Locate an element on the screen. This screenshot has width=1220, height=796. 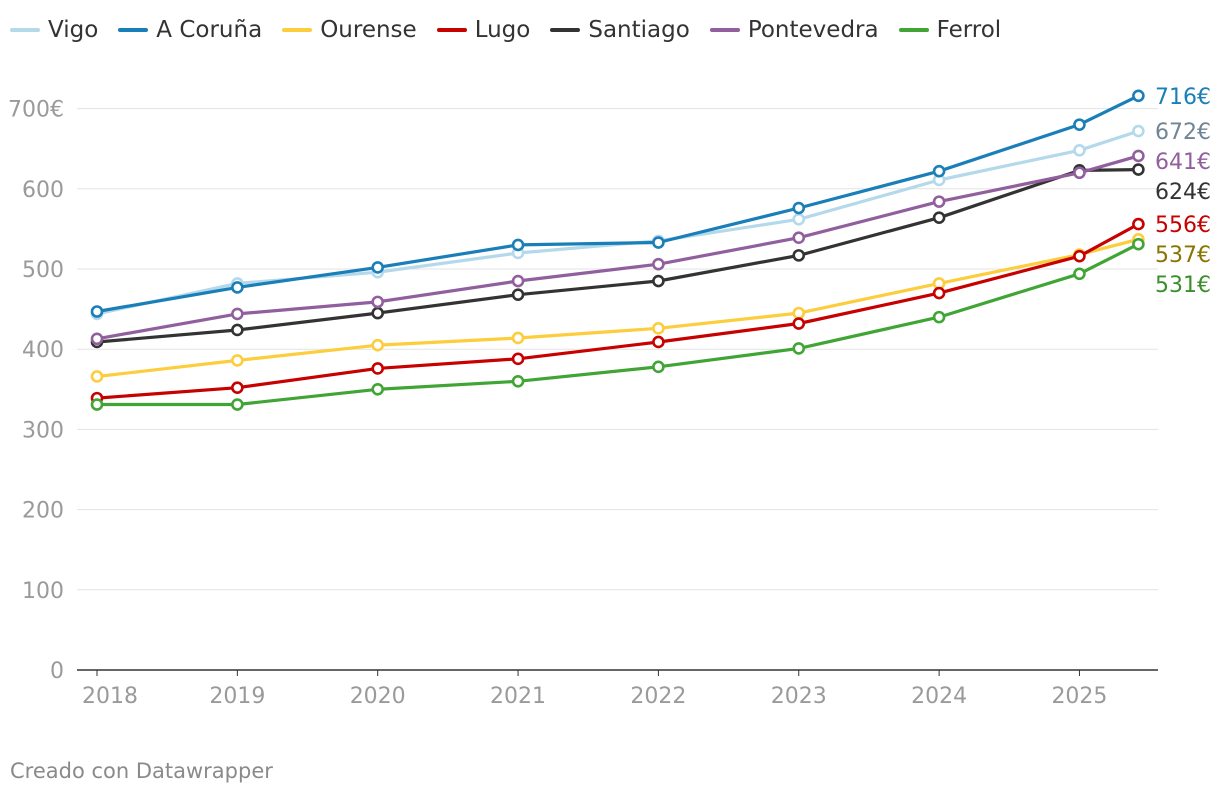
legend-item-santiago: Santiago is located at coordinates (620, 30).